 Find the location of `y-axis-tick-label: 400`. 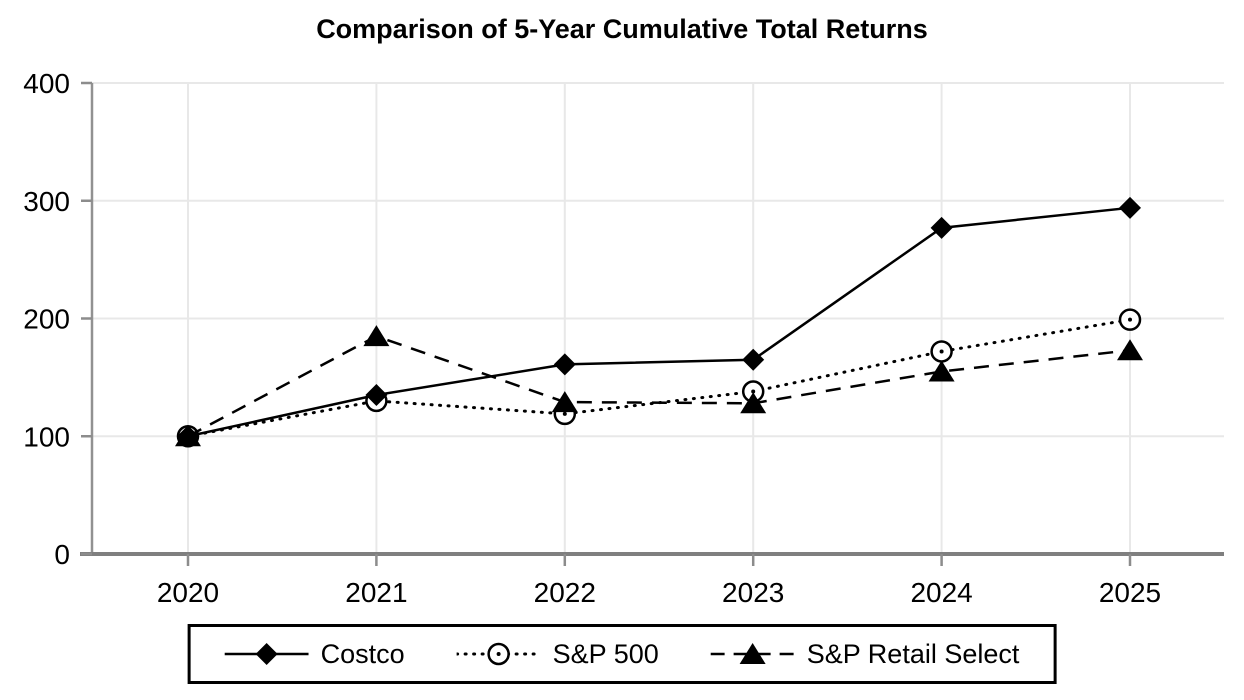

y-axis-tick-label: 400 is located at coordinates (46, 83).